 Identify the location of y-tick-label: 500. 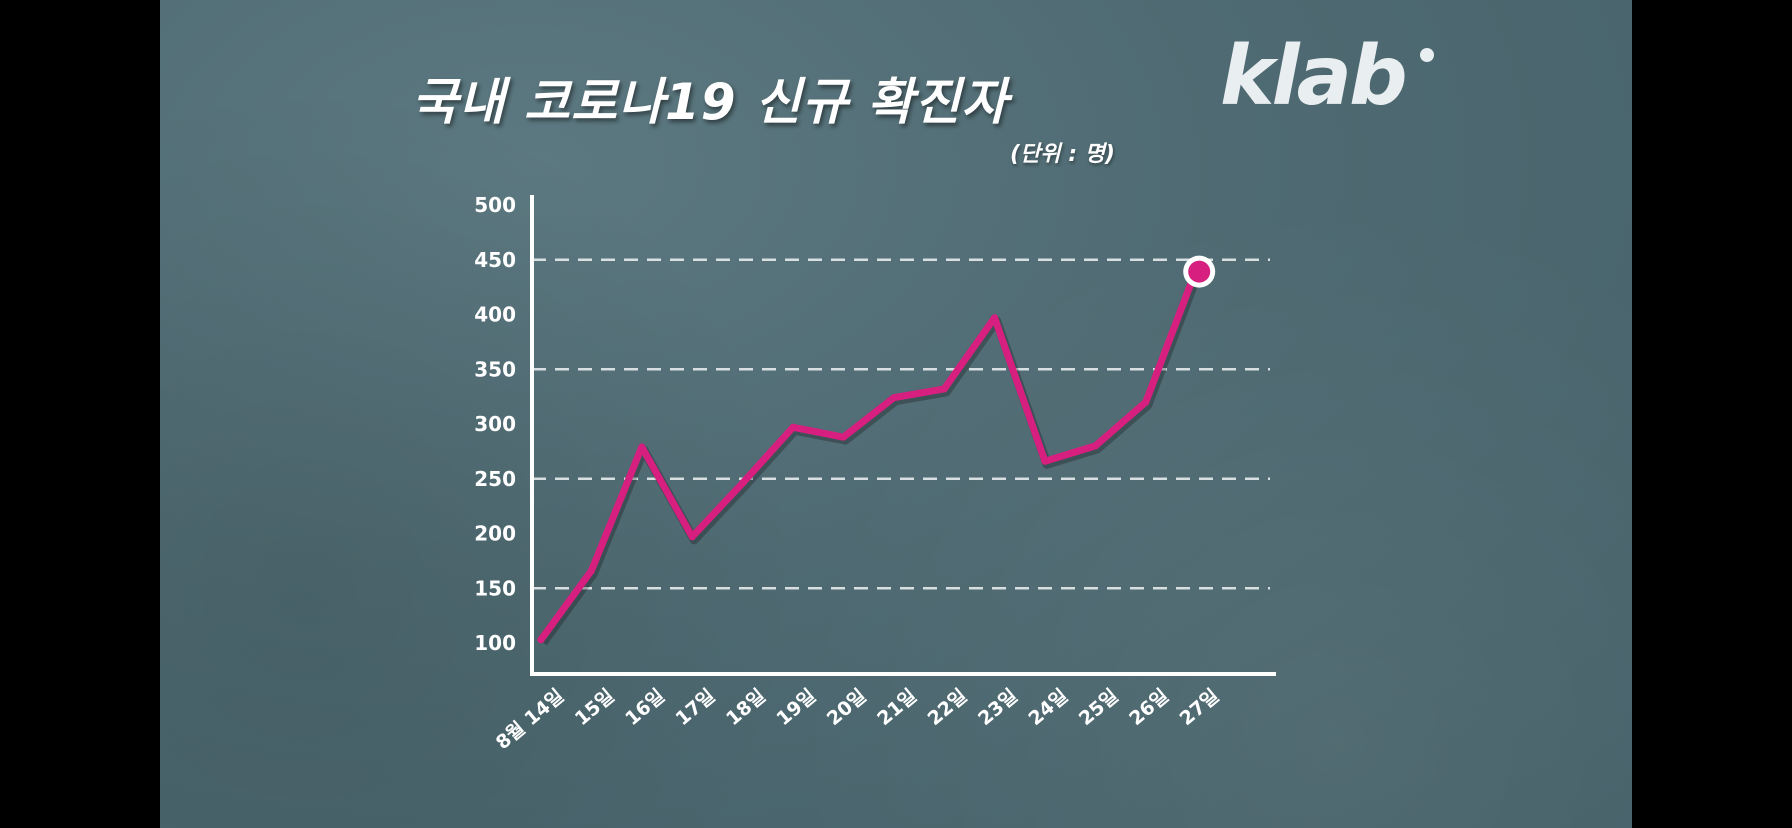
(495, 205).